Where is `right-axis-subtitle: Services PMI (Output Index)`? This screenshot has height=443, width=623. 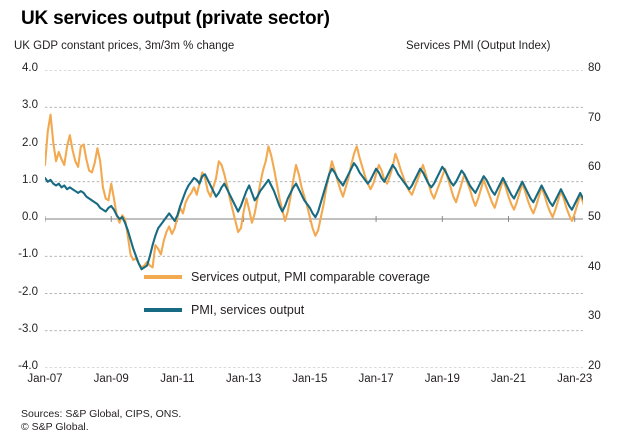
right-axis-subtitle: Services PMI (Output Index) is located at coordinates (478, 46).